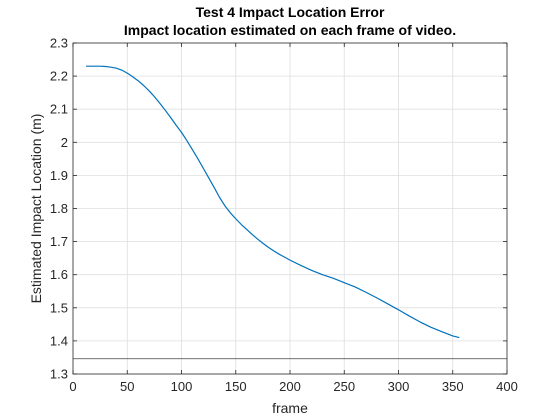 This screenshot has height=420, width=560. Describe the element at coordinates (59, 374) in the screenshot. I see `y-tick-label: 1.3` at that location.